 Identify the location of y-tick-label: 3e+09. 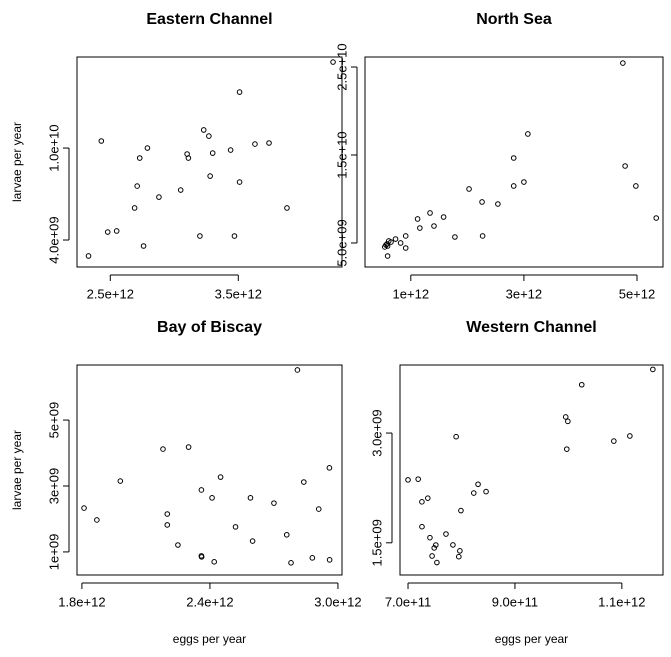
(53, 486).